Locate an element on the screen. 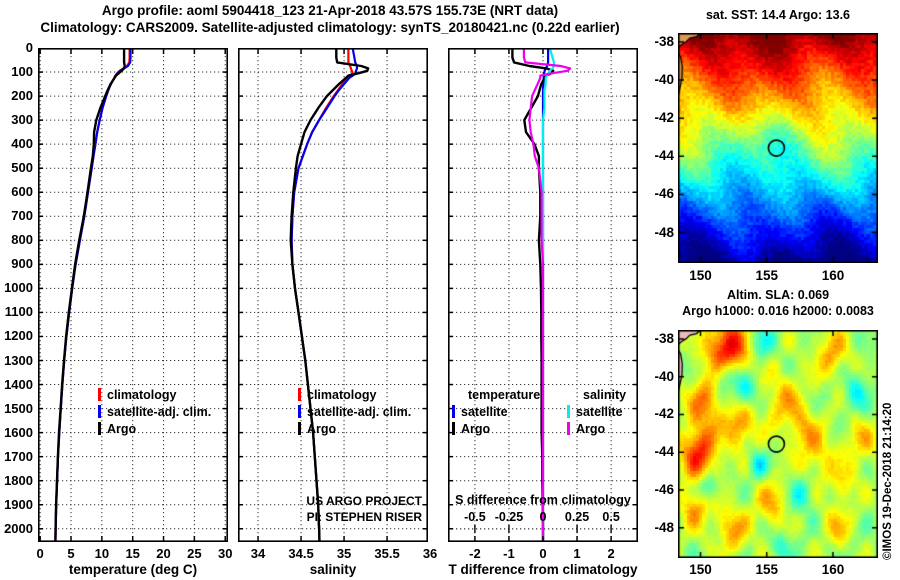  sla-map-subtitle: Argo h1000: 0.016 h2000: 0.0083 is located at coordinates (778, 311).